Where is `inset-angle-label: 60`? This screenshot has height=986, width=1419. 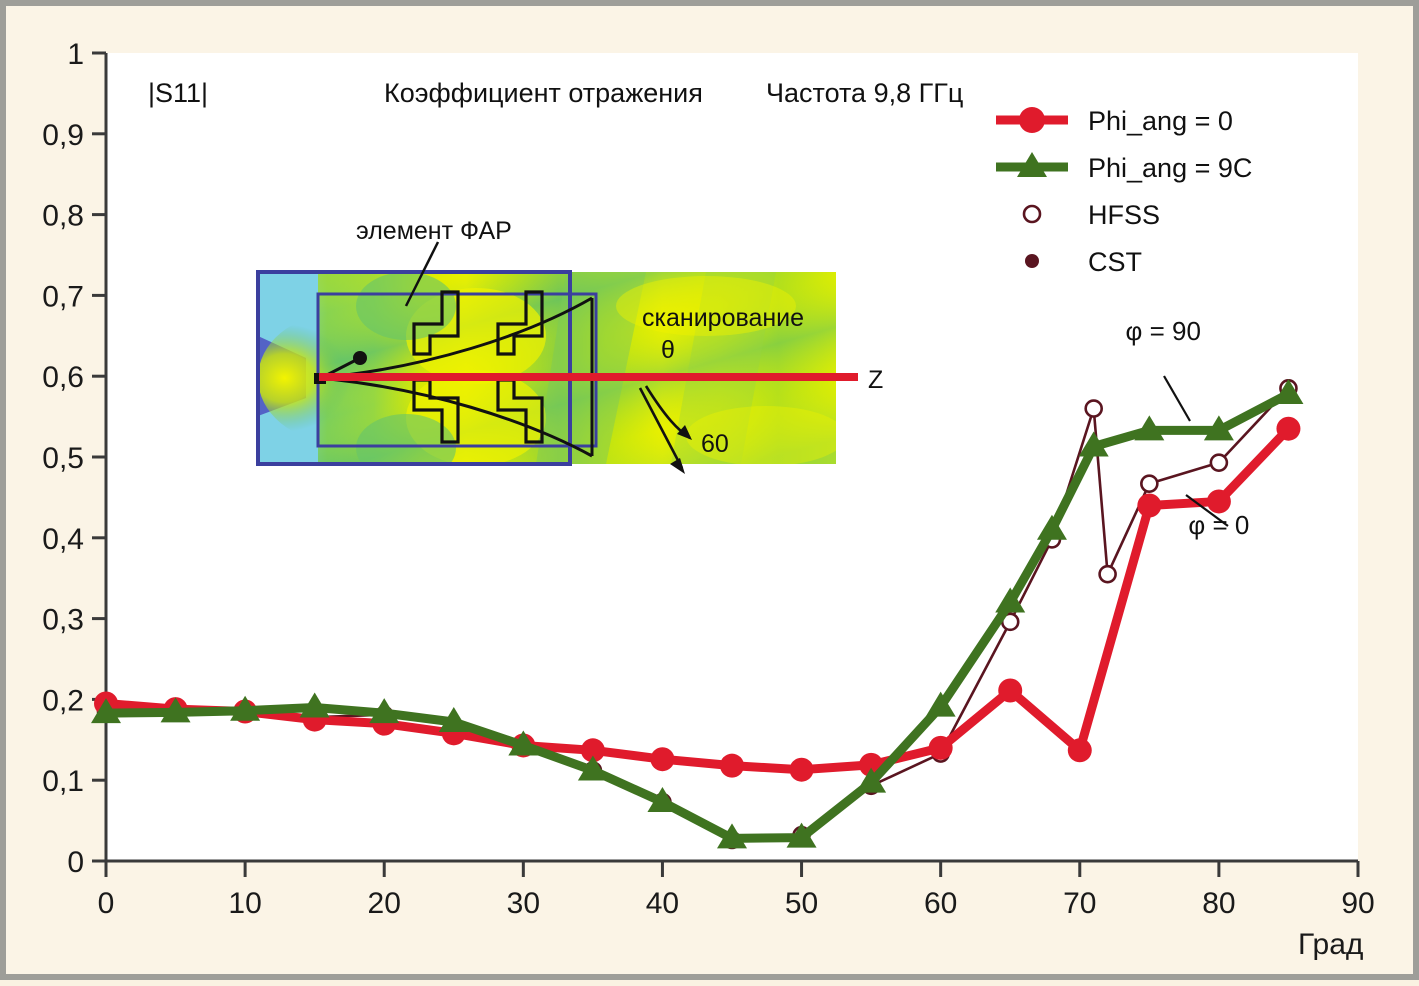 inset-angle-label: 60 is located at coordinates (715, 444).